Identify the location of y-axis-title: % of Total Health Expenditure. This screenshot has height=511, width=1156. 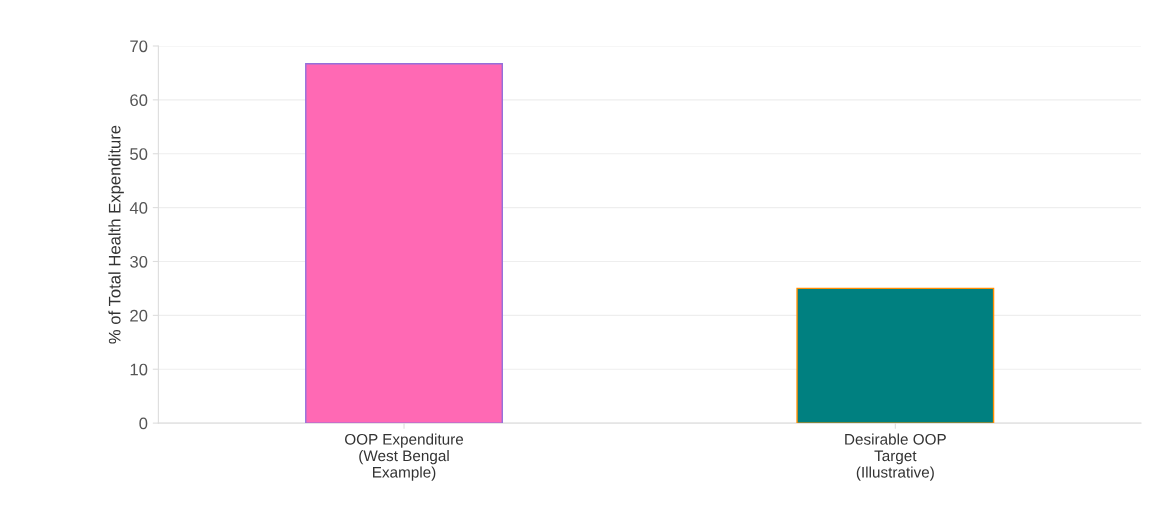
(116, 234).